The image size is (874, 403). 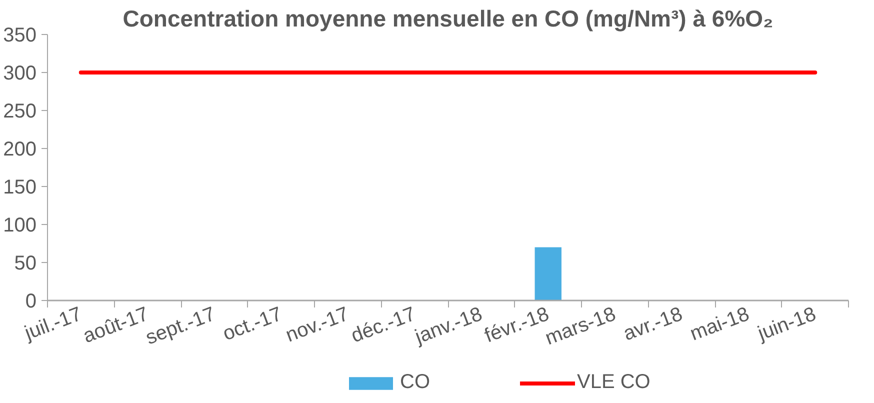 What do you see at coordinates (20, 187) in the screenshot?
I see `y-tick-label: 150` at bounding box center [20, 187].